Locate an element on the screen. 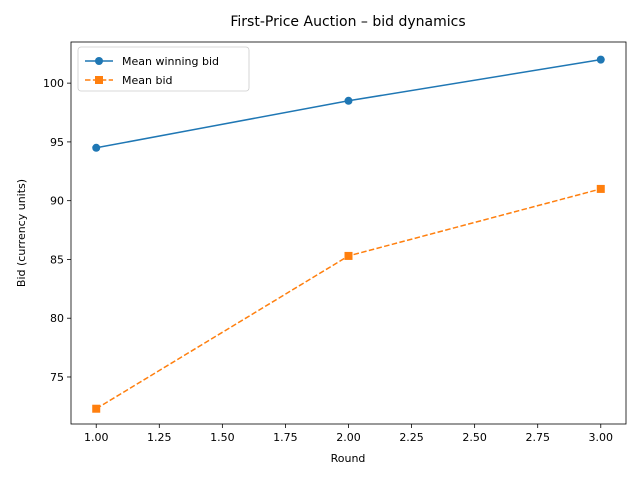 Image resolution: width=640 pixels, height=480 pixels. x-axis: 1.00 1.25 1.50 1.75 2.00 2.25 2.50 2.75 3.00 is located at coordinates (348, 434).